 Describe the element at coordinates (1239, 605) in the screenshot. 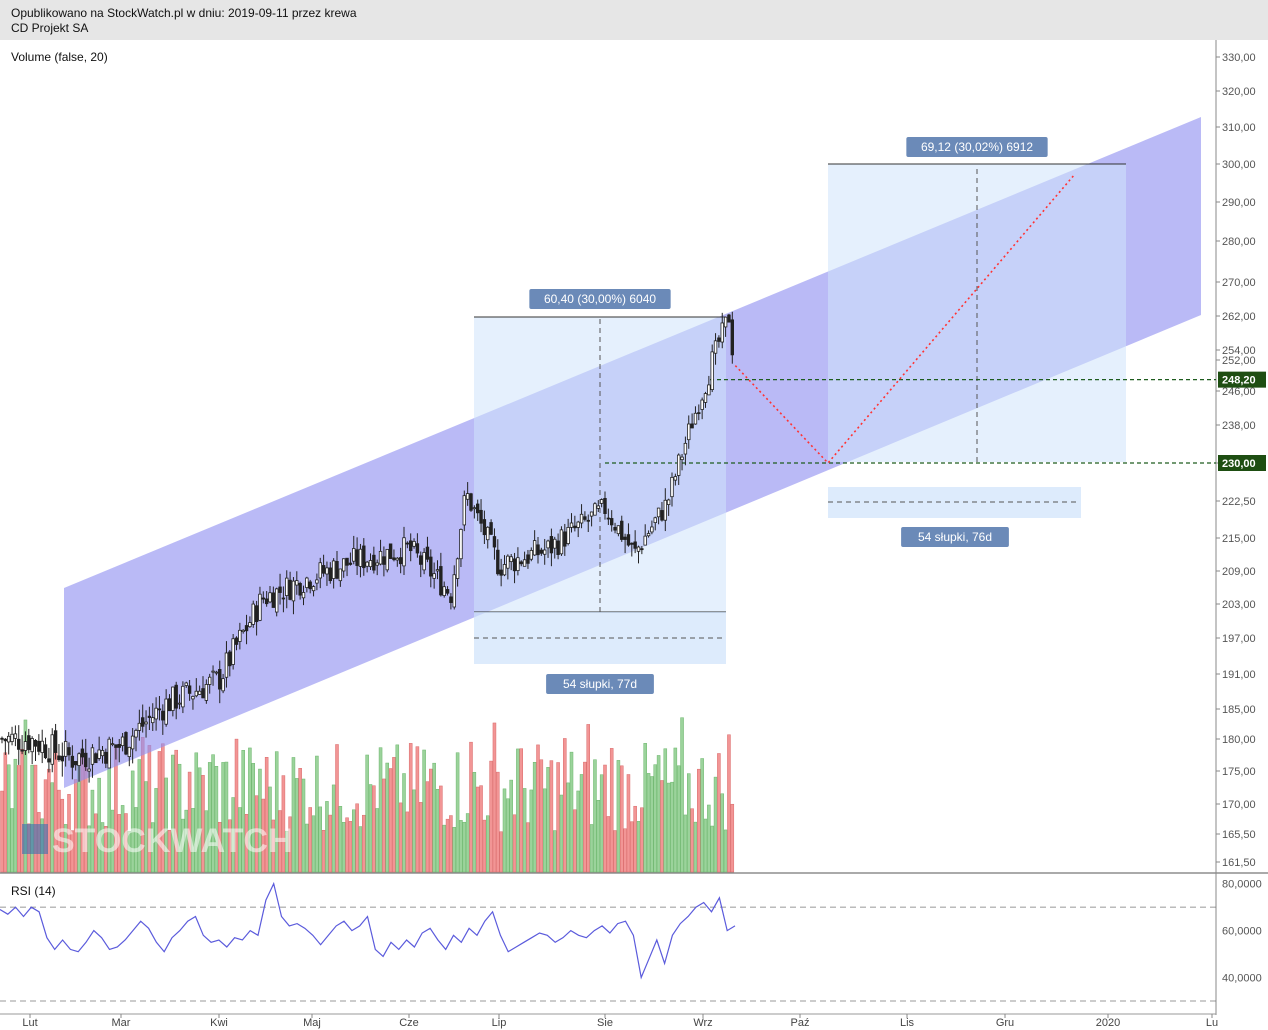

I see `y-tick-label: 203,00` at that location.